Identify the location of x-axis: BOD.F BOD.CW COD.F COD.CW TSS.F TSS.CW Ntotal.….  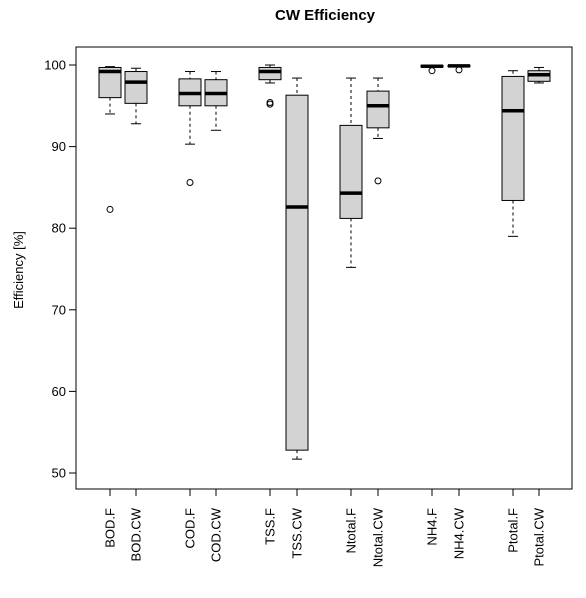
(325, 527).